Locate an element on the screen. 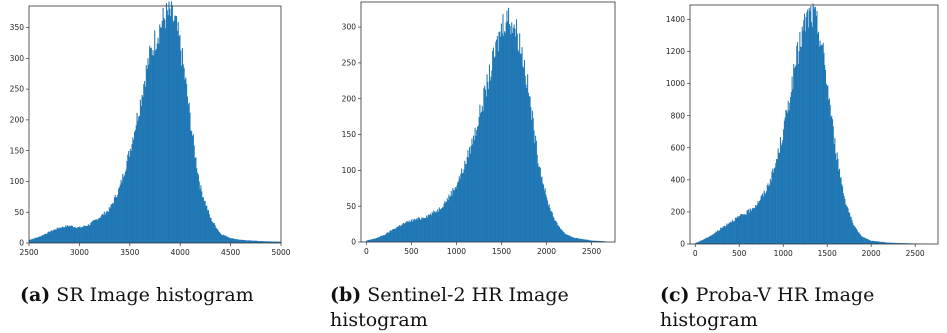 This screenshot has height=333, width=947. x-tick-label: 3000 is located at coordinates (79, 252).